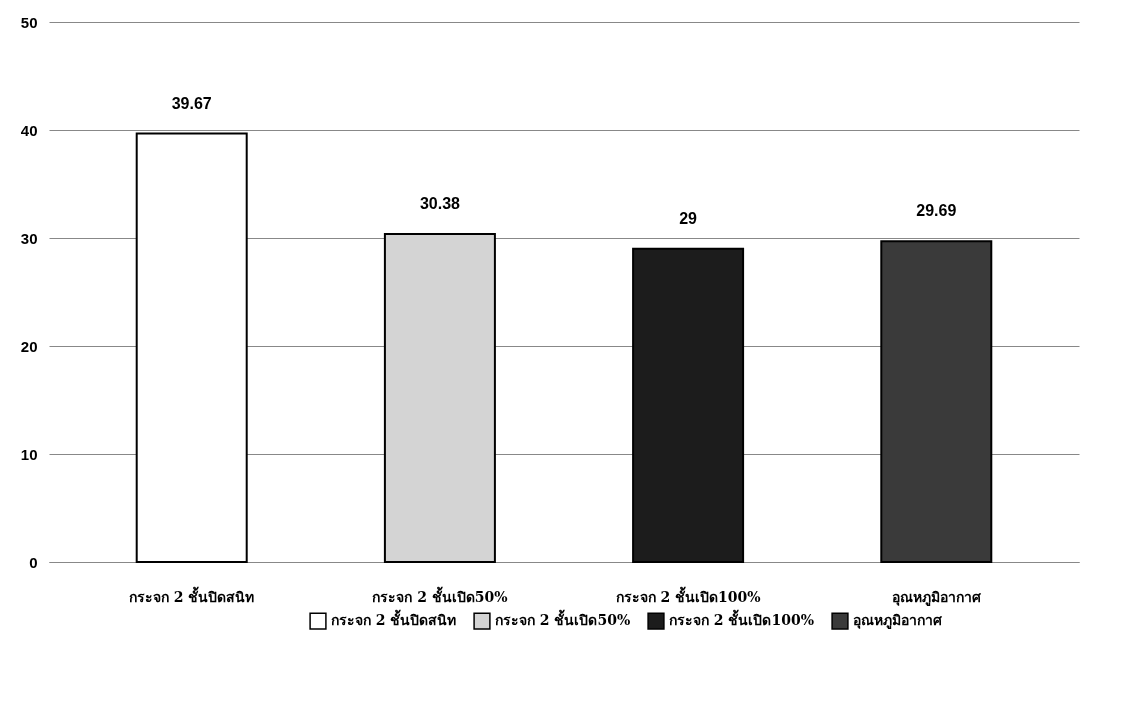 The image size is (1130, 712). Describe the element at coordinates (29, 346) in the screenshot. I see `y-tick-label: 20` at that location.